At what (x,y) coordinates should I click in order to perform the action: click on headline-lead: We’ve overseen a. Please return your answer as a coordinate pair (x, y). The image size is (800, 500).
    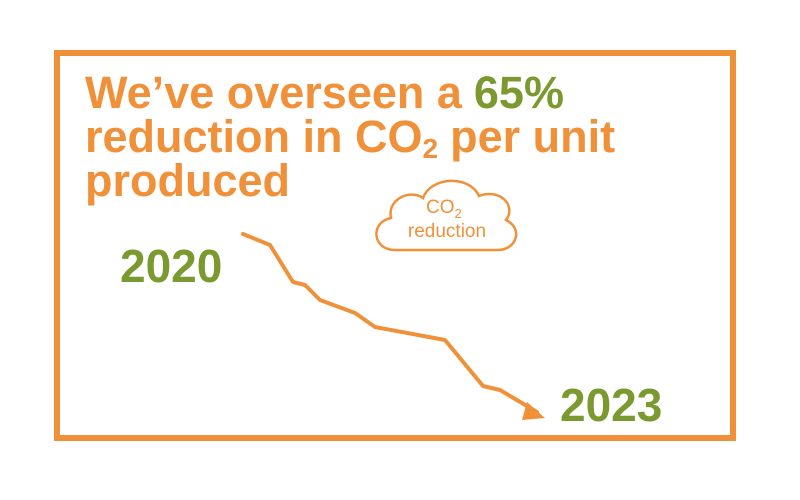
    Looking at the image, I should click on (274, 92).